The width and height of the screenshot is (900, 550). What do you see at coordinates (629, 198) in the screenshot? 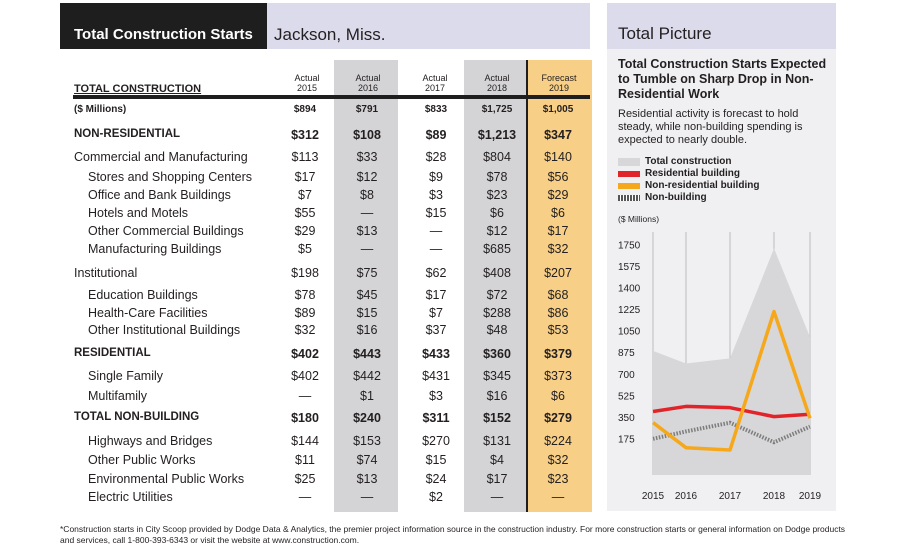
I see `legend-swatch-non-building` at bounding box center [629, 198].